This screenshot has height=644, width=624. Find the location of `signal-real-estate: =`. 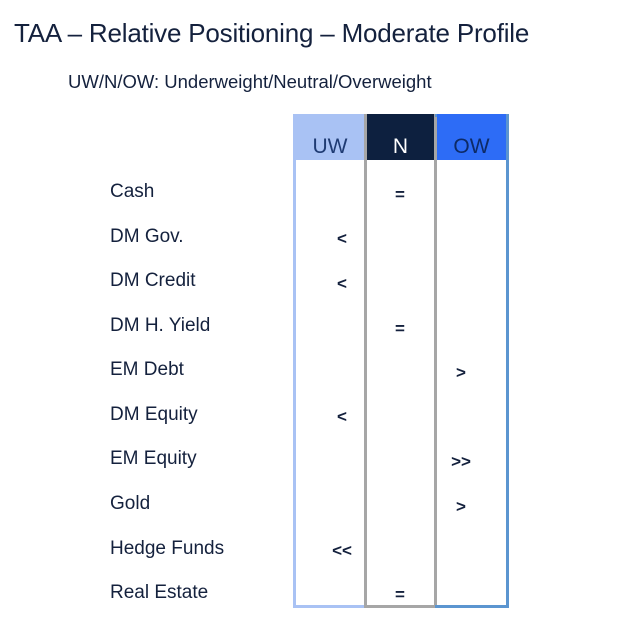

signal-real-estate: = is located at coordinates (400, 594).